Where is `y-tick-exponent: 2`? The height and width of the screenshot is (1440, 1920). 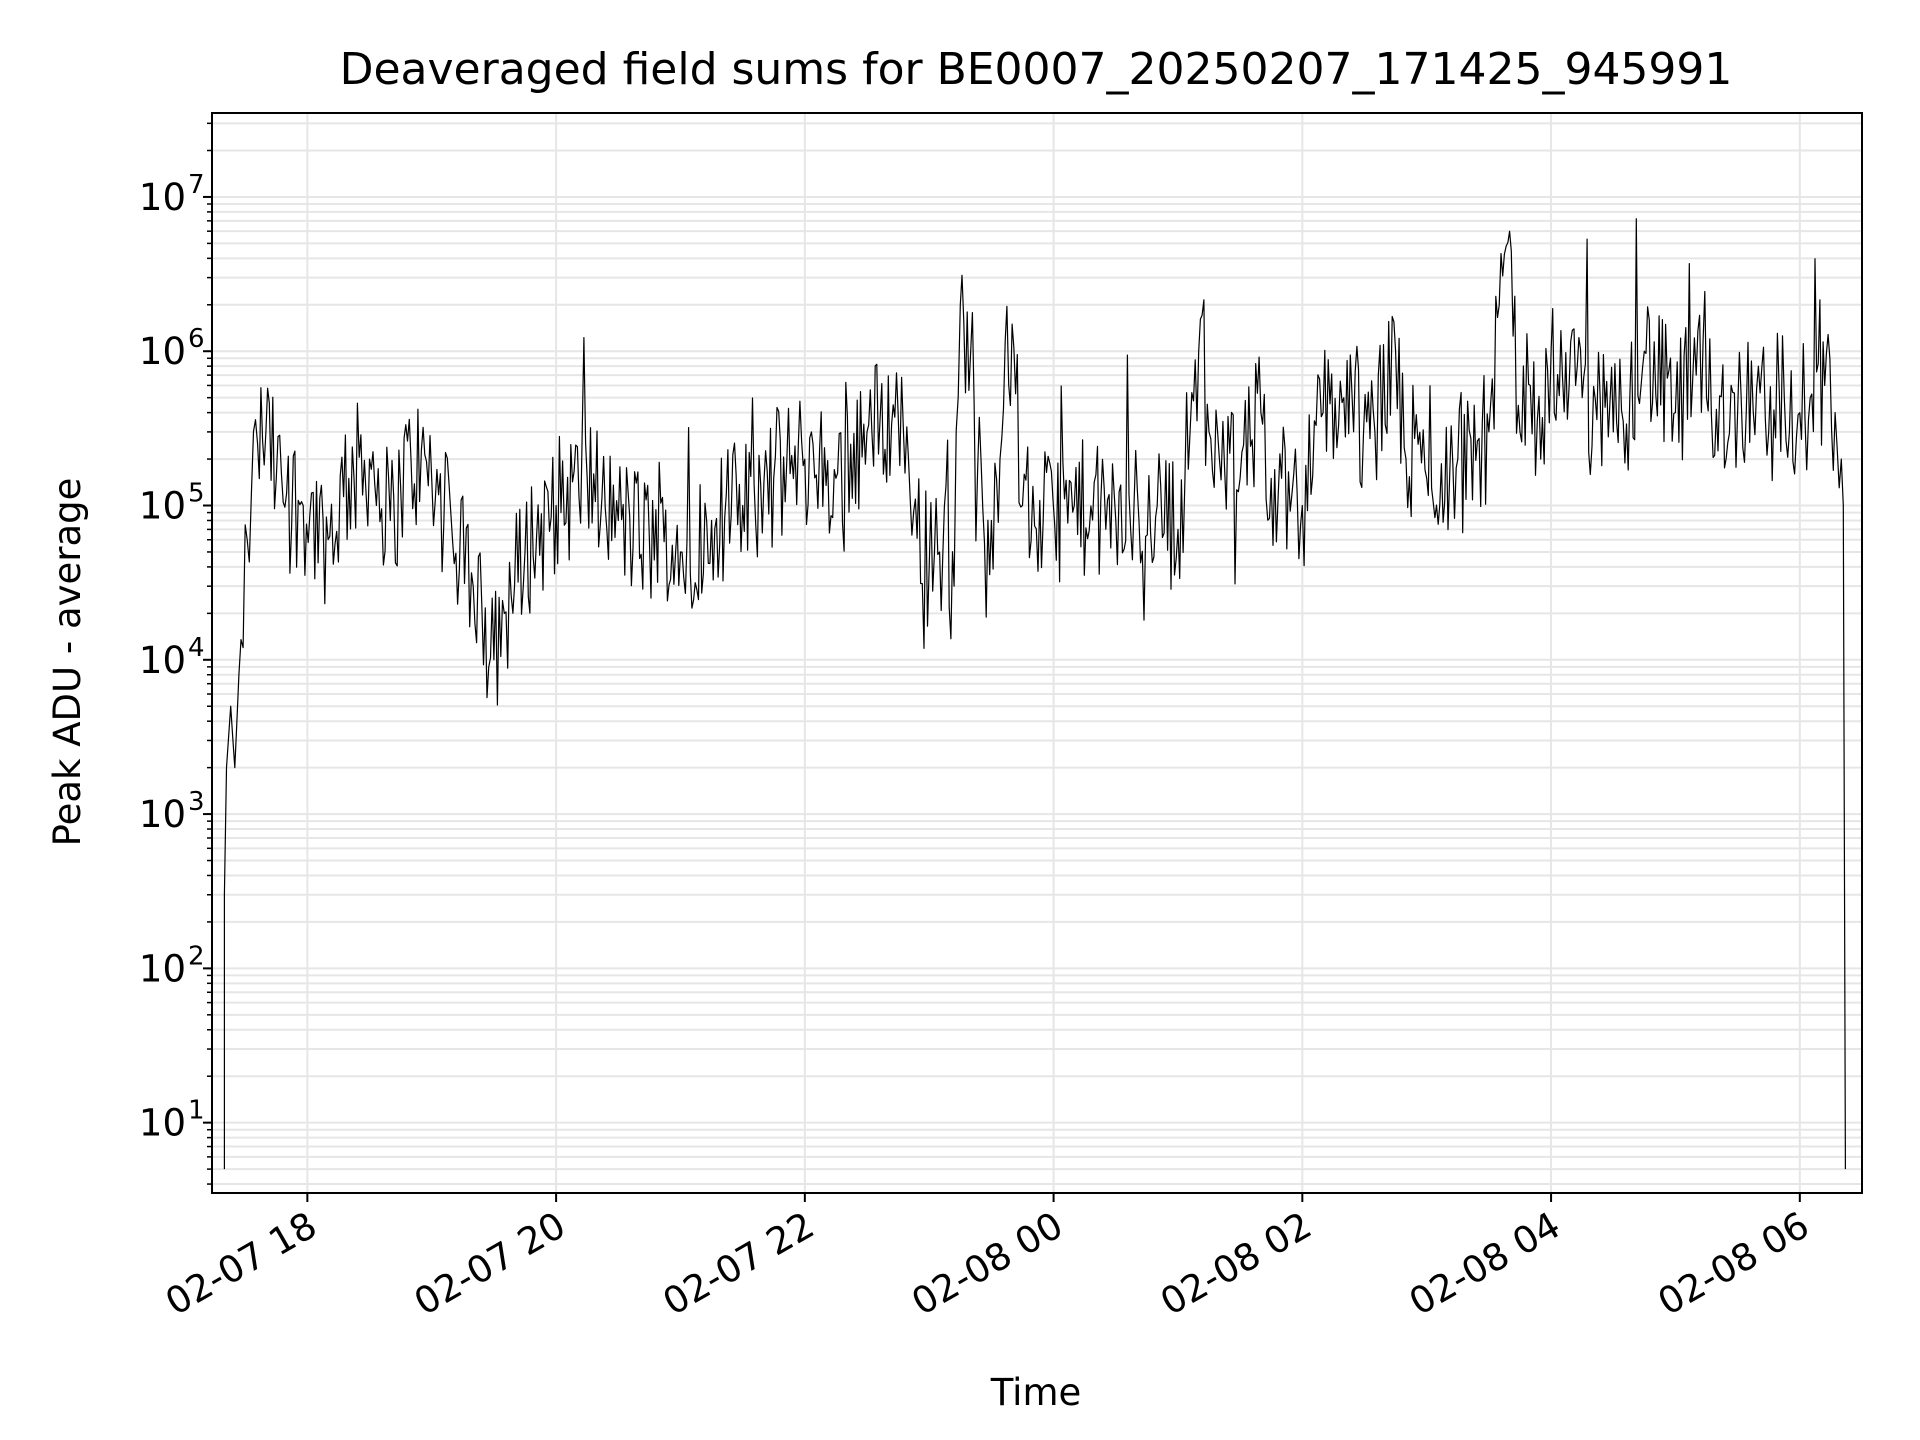 y-tick-exponent: 2 is located at coordinates (196, 956).